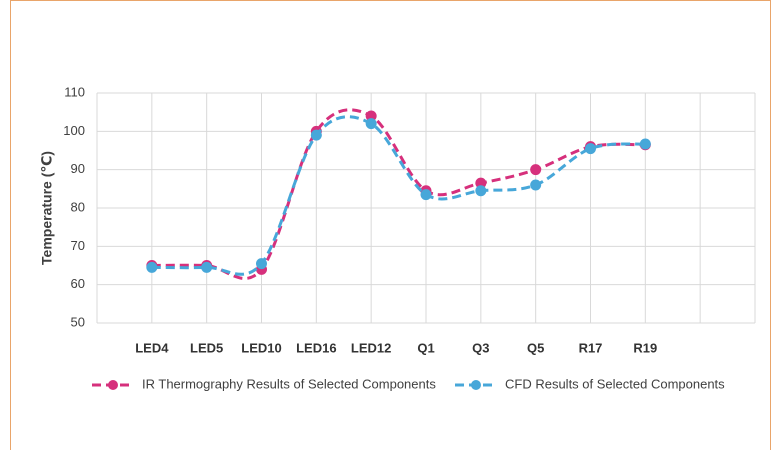 The height and width of the screenshot is (450, 771). What do you see at coordinates (261, 347) in the screenshot?
I see `x-tick-label: LED10` at bounding box center [261, 347].